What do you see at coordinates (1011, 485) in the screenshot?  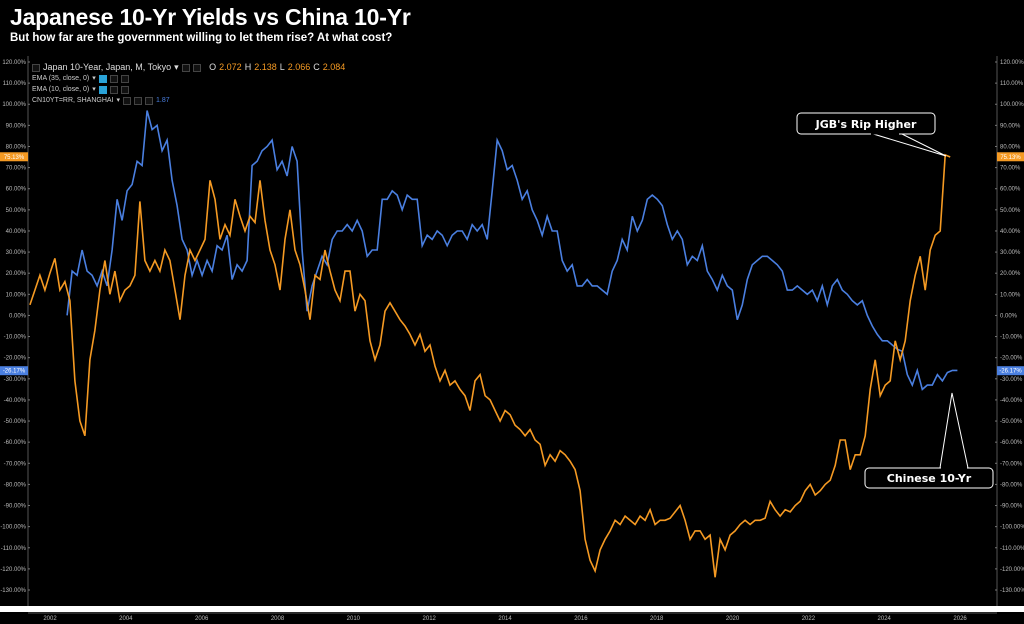 I see `y-tick-label-right: -80.00%` at bounding box center [1011, 485].